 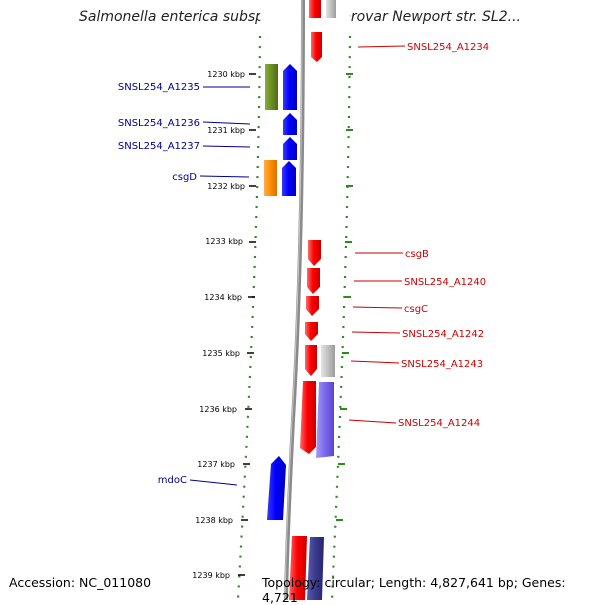 What do you see at coordinates (312, 306) in the screenshot?
I see `gene-csgc` at bounding box center [312, 306].